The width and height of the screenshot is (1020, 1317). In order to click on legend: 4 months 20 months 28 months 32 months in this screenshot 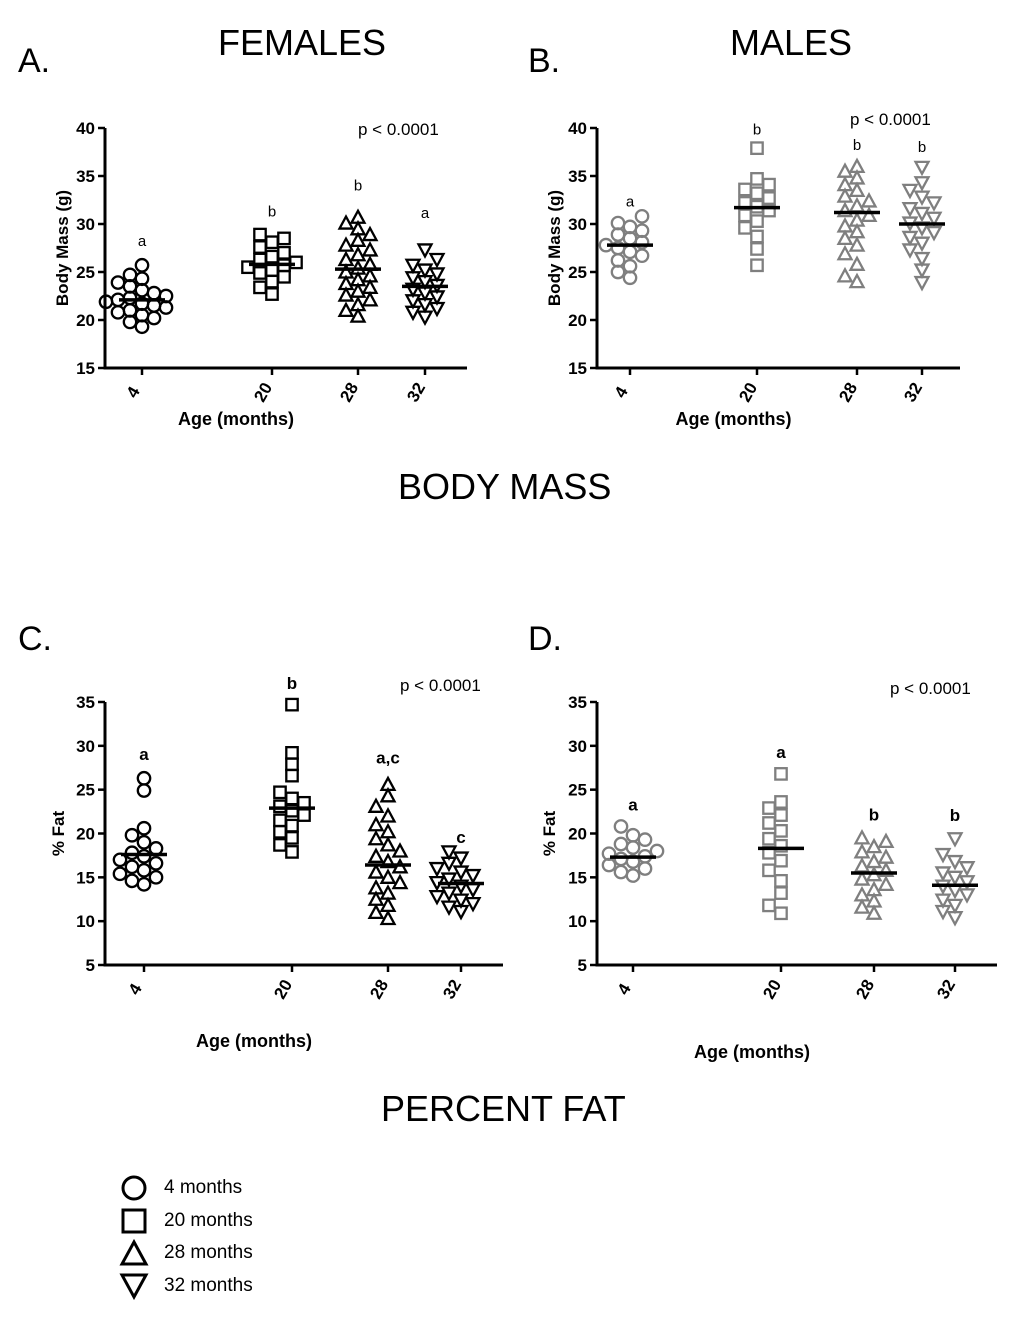, I will do `click(238, 1237)`.